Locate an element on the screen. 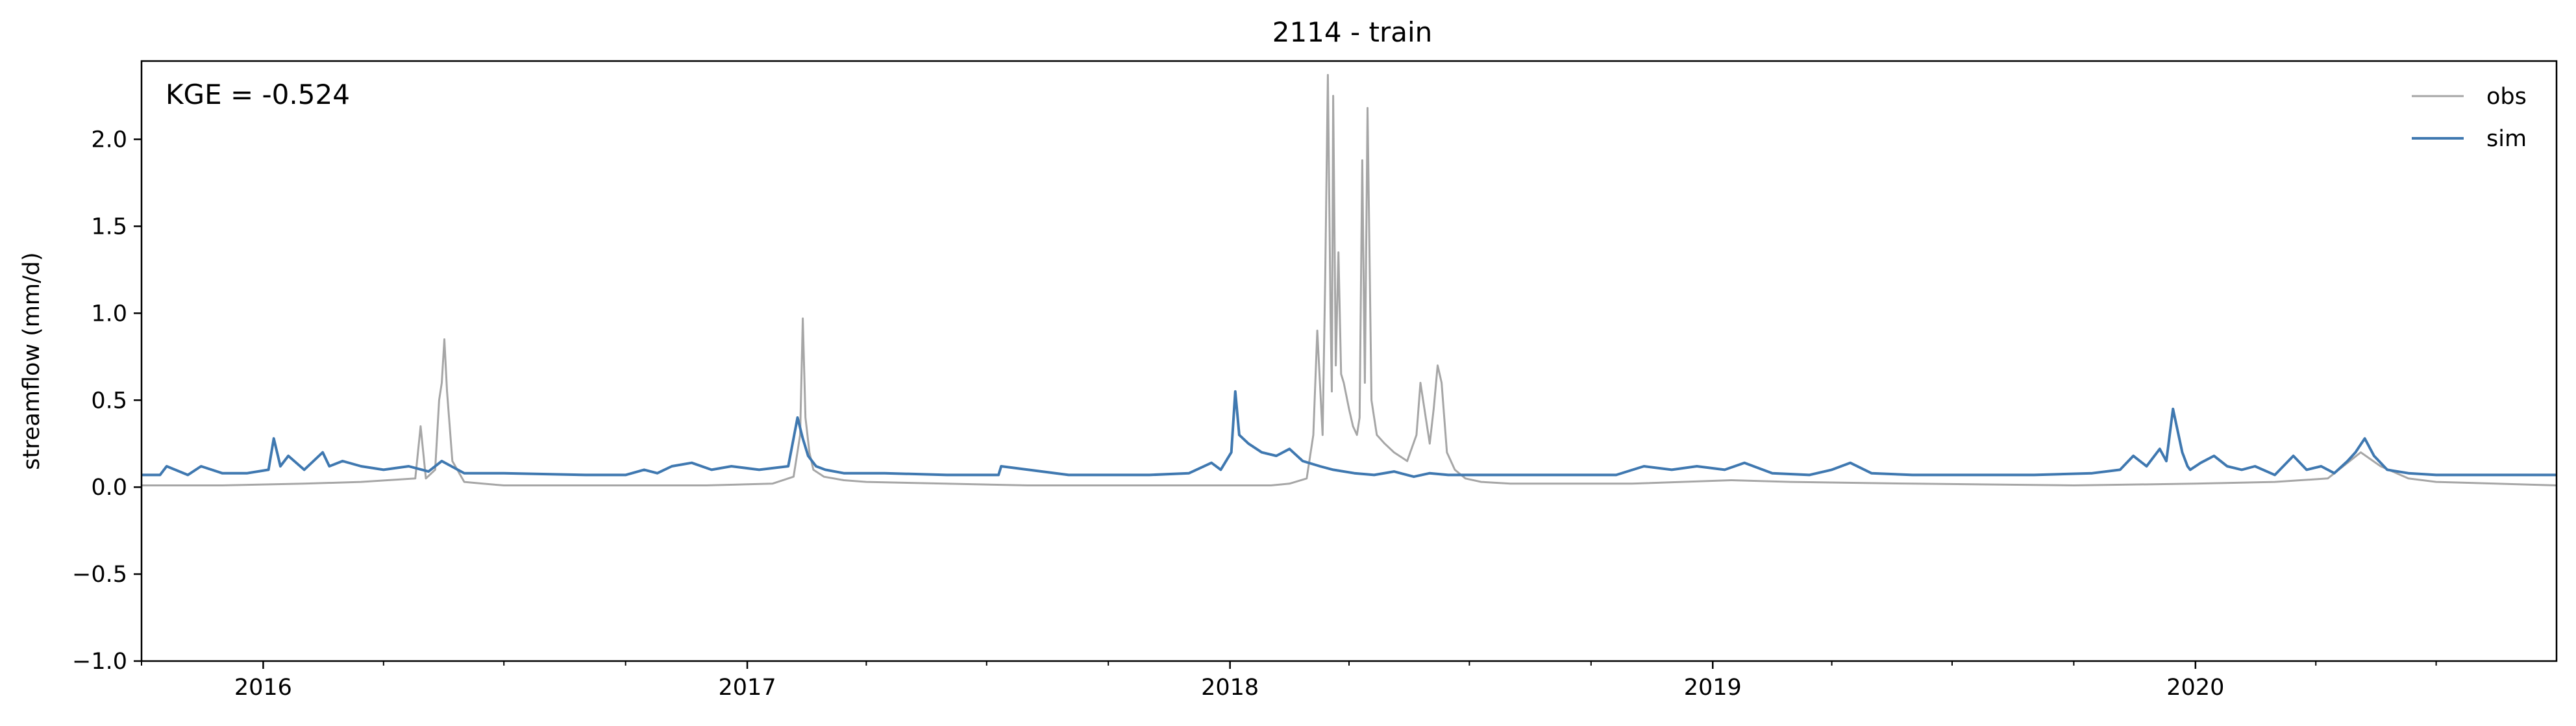  x-tick-label: 2016 is located at coordinates (263, 688).